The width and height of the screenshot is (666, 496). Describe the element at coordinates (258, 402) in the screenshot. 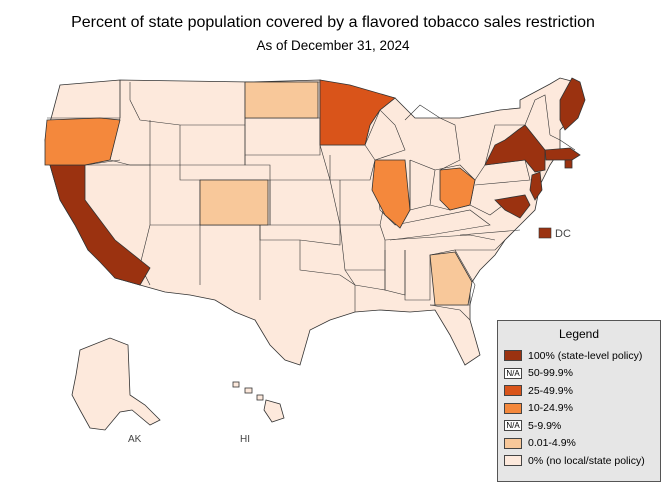

I see `state-HI` at that location.